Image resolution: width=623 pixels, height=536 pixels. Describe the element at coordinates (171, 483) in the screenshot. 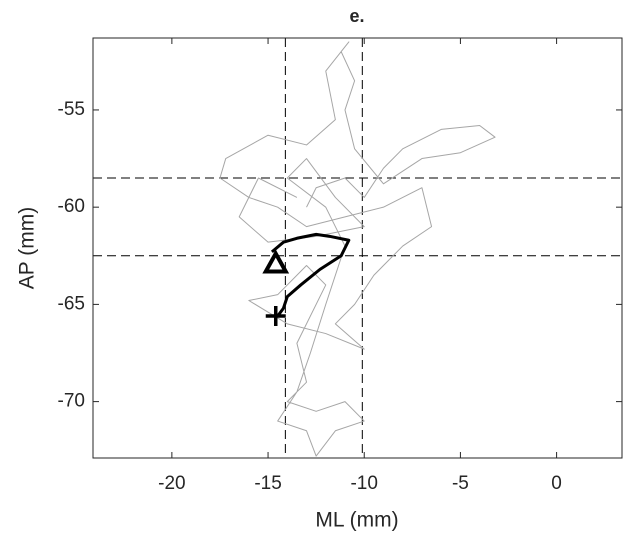

I see `x-tick-label: -20` at that location.